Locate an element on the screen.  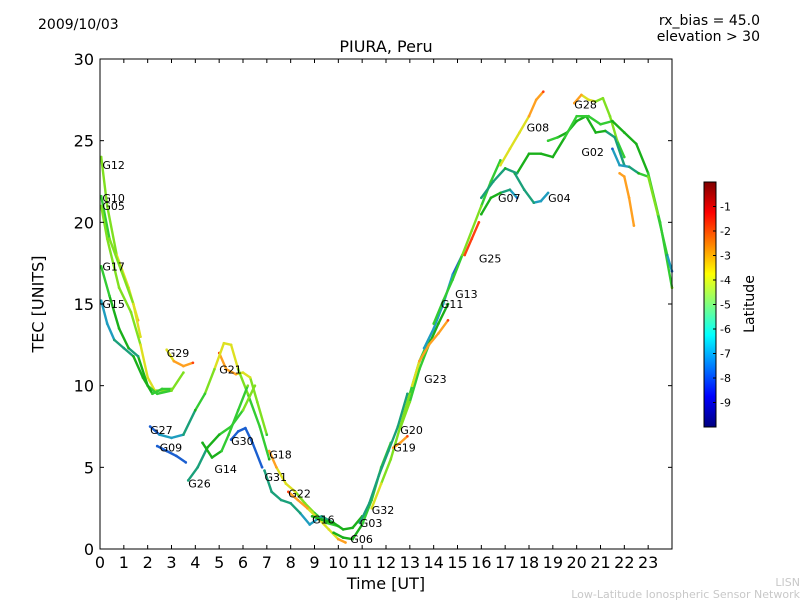
colorbar-tick-label: -3 is located at coordinates (725, 256).